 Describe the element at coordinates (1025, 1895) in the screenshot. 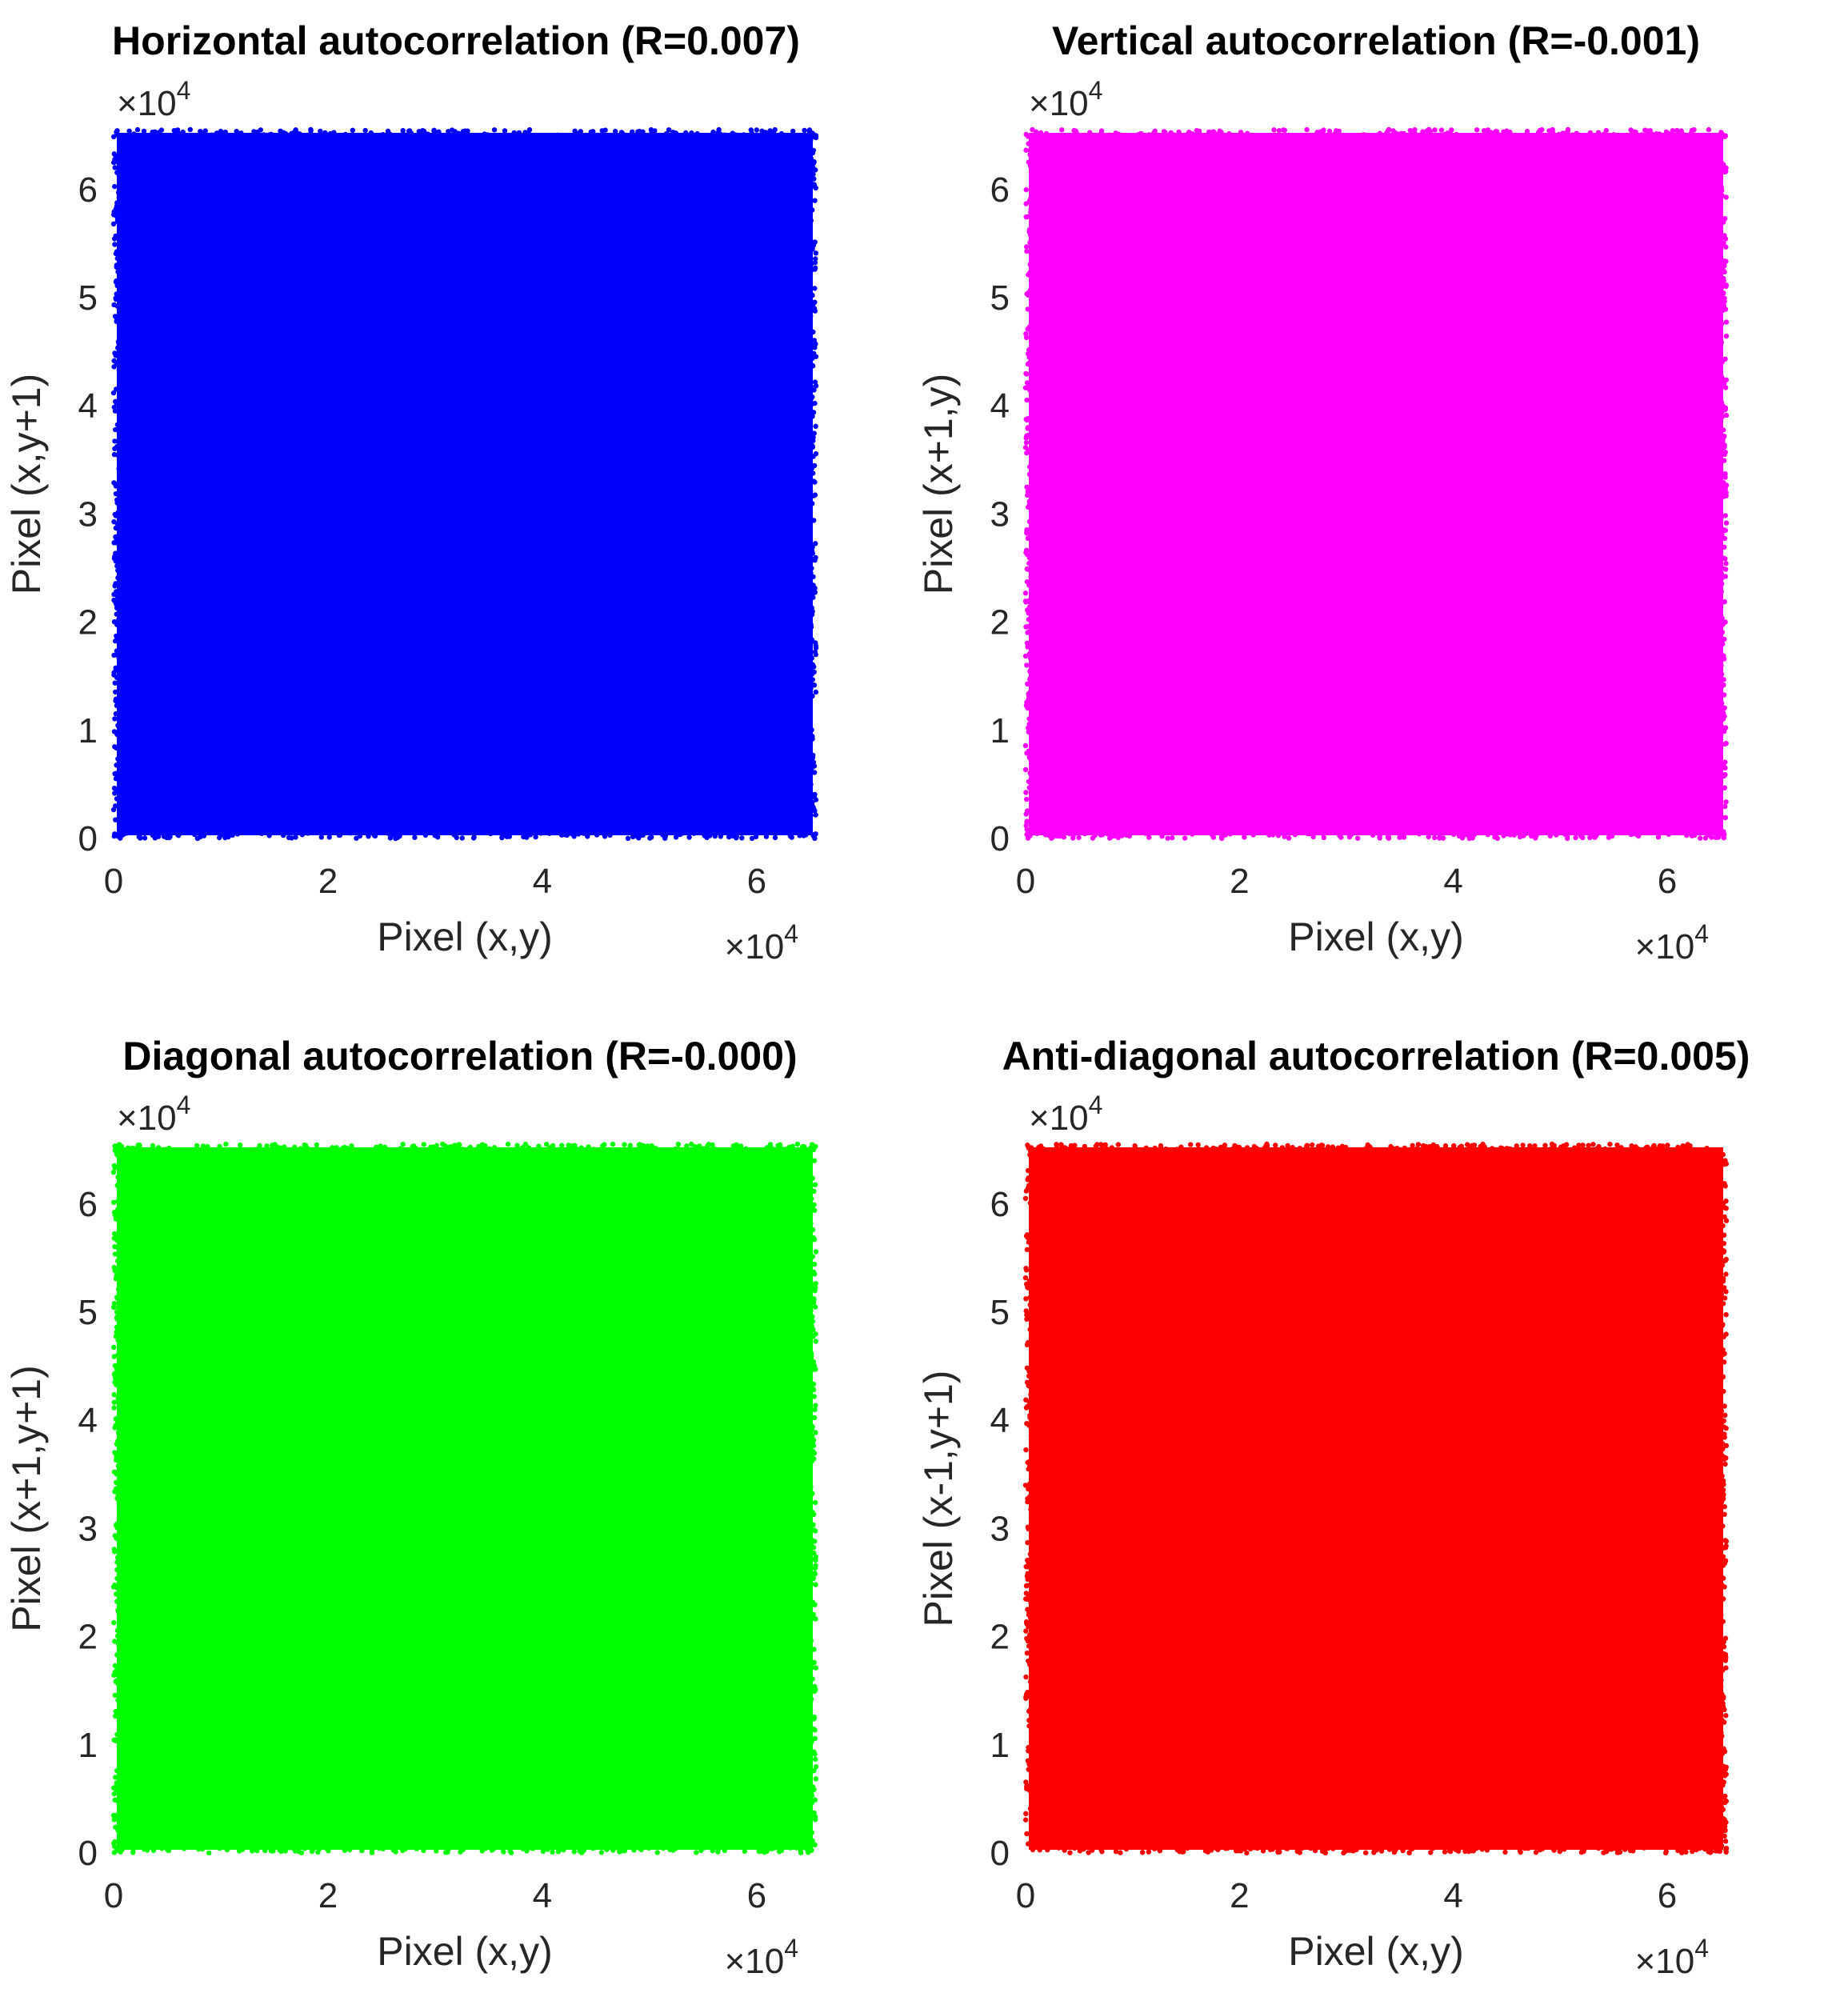

I see `x-tick-label: 0` at that location.